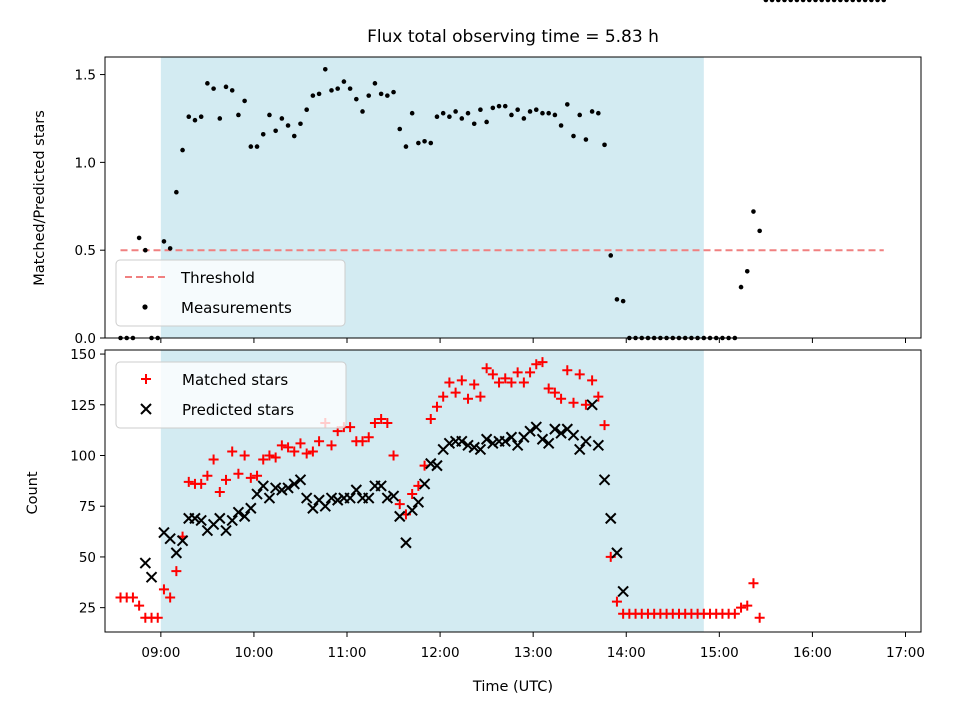  What do you see at coordinates (146, 409) in the screenshot?
I see `legend-predicted-swatch` at bounding box center [146, 409].